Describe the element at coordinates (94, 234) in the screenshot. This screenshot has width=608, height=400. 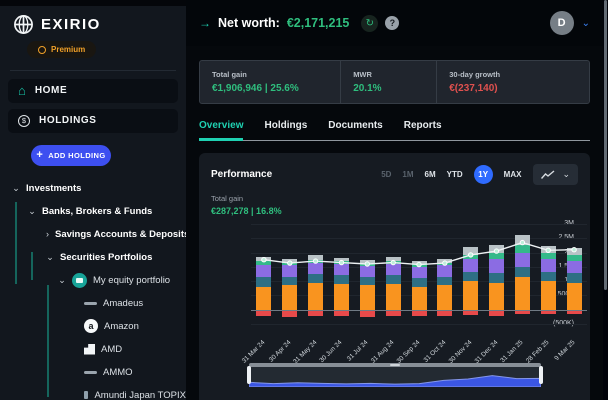
I see `tree-item-savings-accounts-deposits: › Savings Accounts & Deposits` at that location.